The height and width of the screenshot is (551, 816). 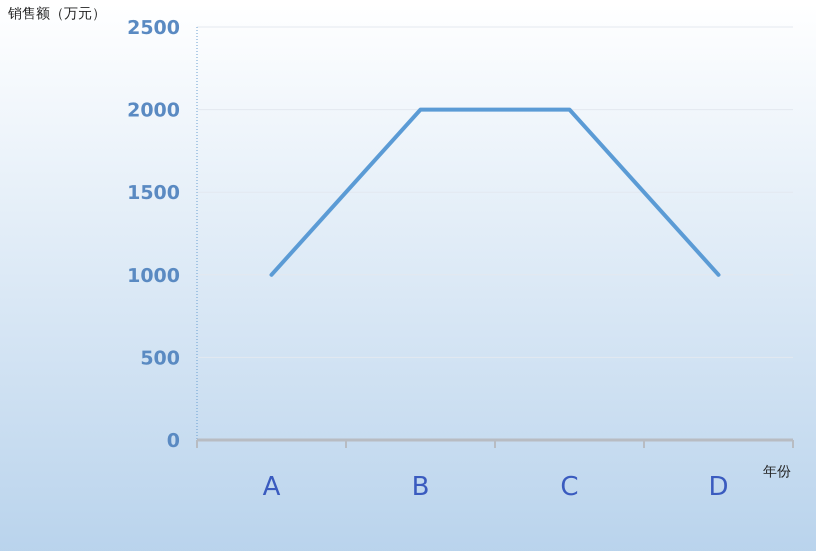 I want to click on y-tick-label: 1500, so click(x=153, y=193).